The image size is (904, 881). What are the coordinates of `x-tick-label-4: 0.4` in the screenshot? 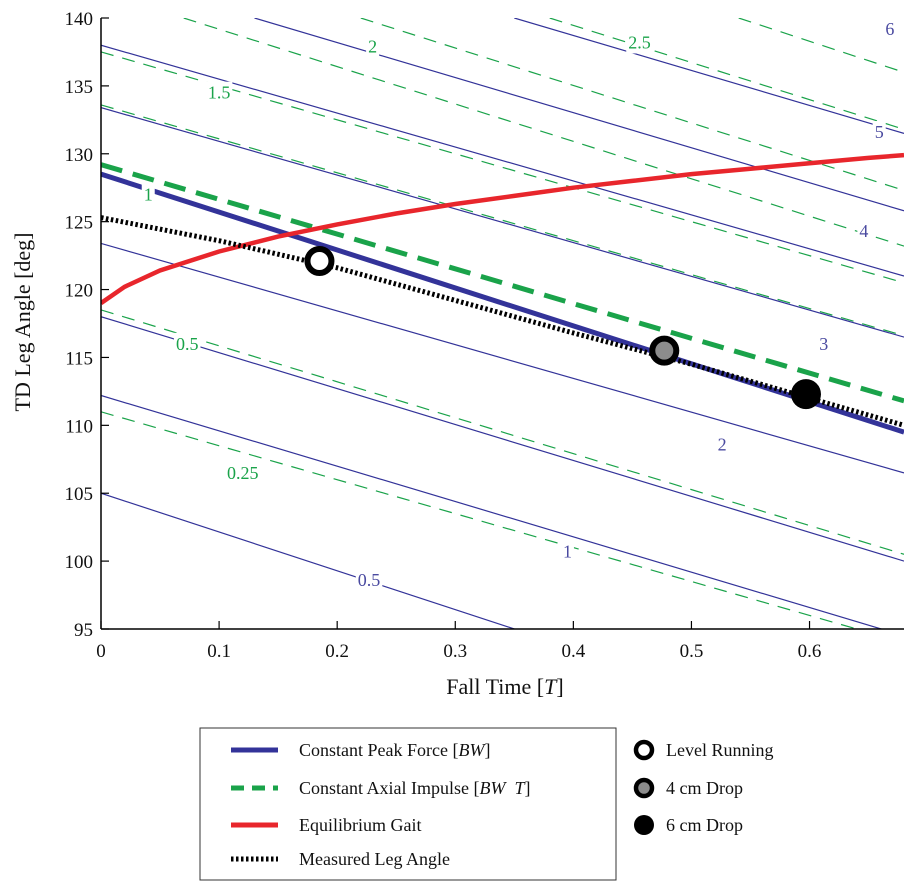 It's located at (573, 651).